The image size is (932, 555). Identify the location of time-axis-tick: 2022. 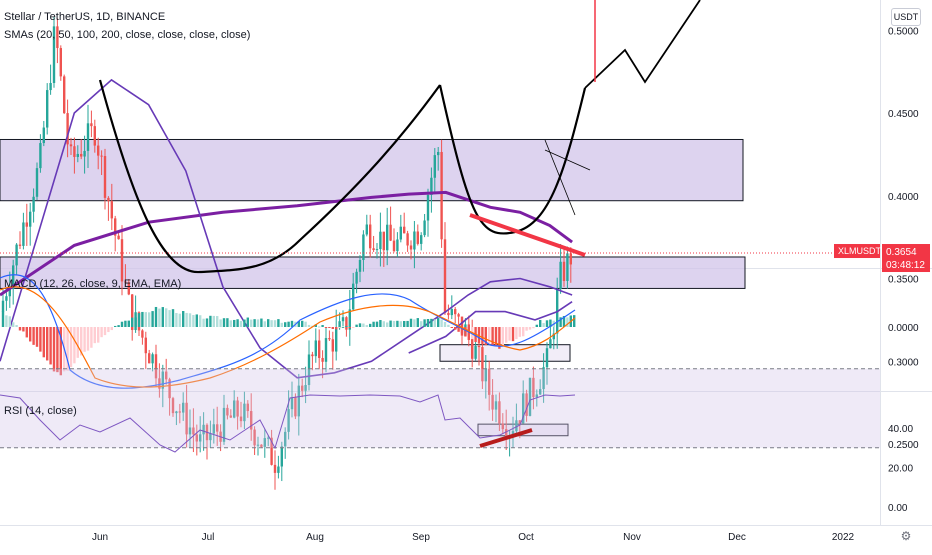
(843, 537).